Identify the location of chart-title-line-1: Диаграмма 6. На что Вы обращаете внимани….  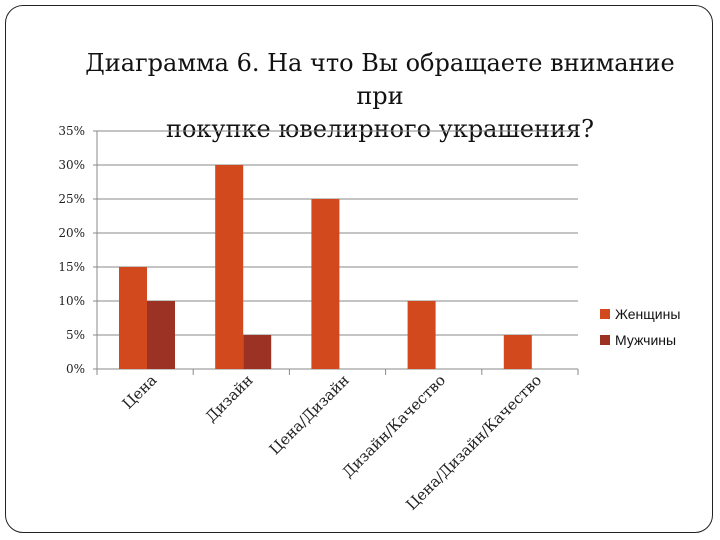
(380, 79).